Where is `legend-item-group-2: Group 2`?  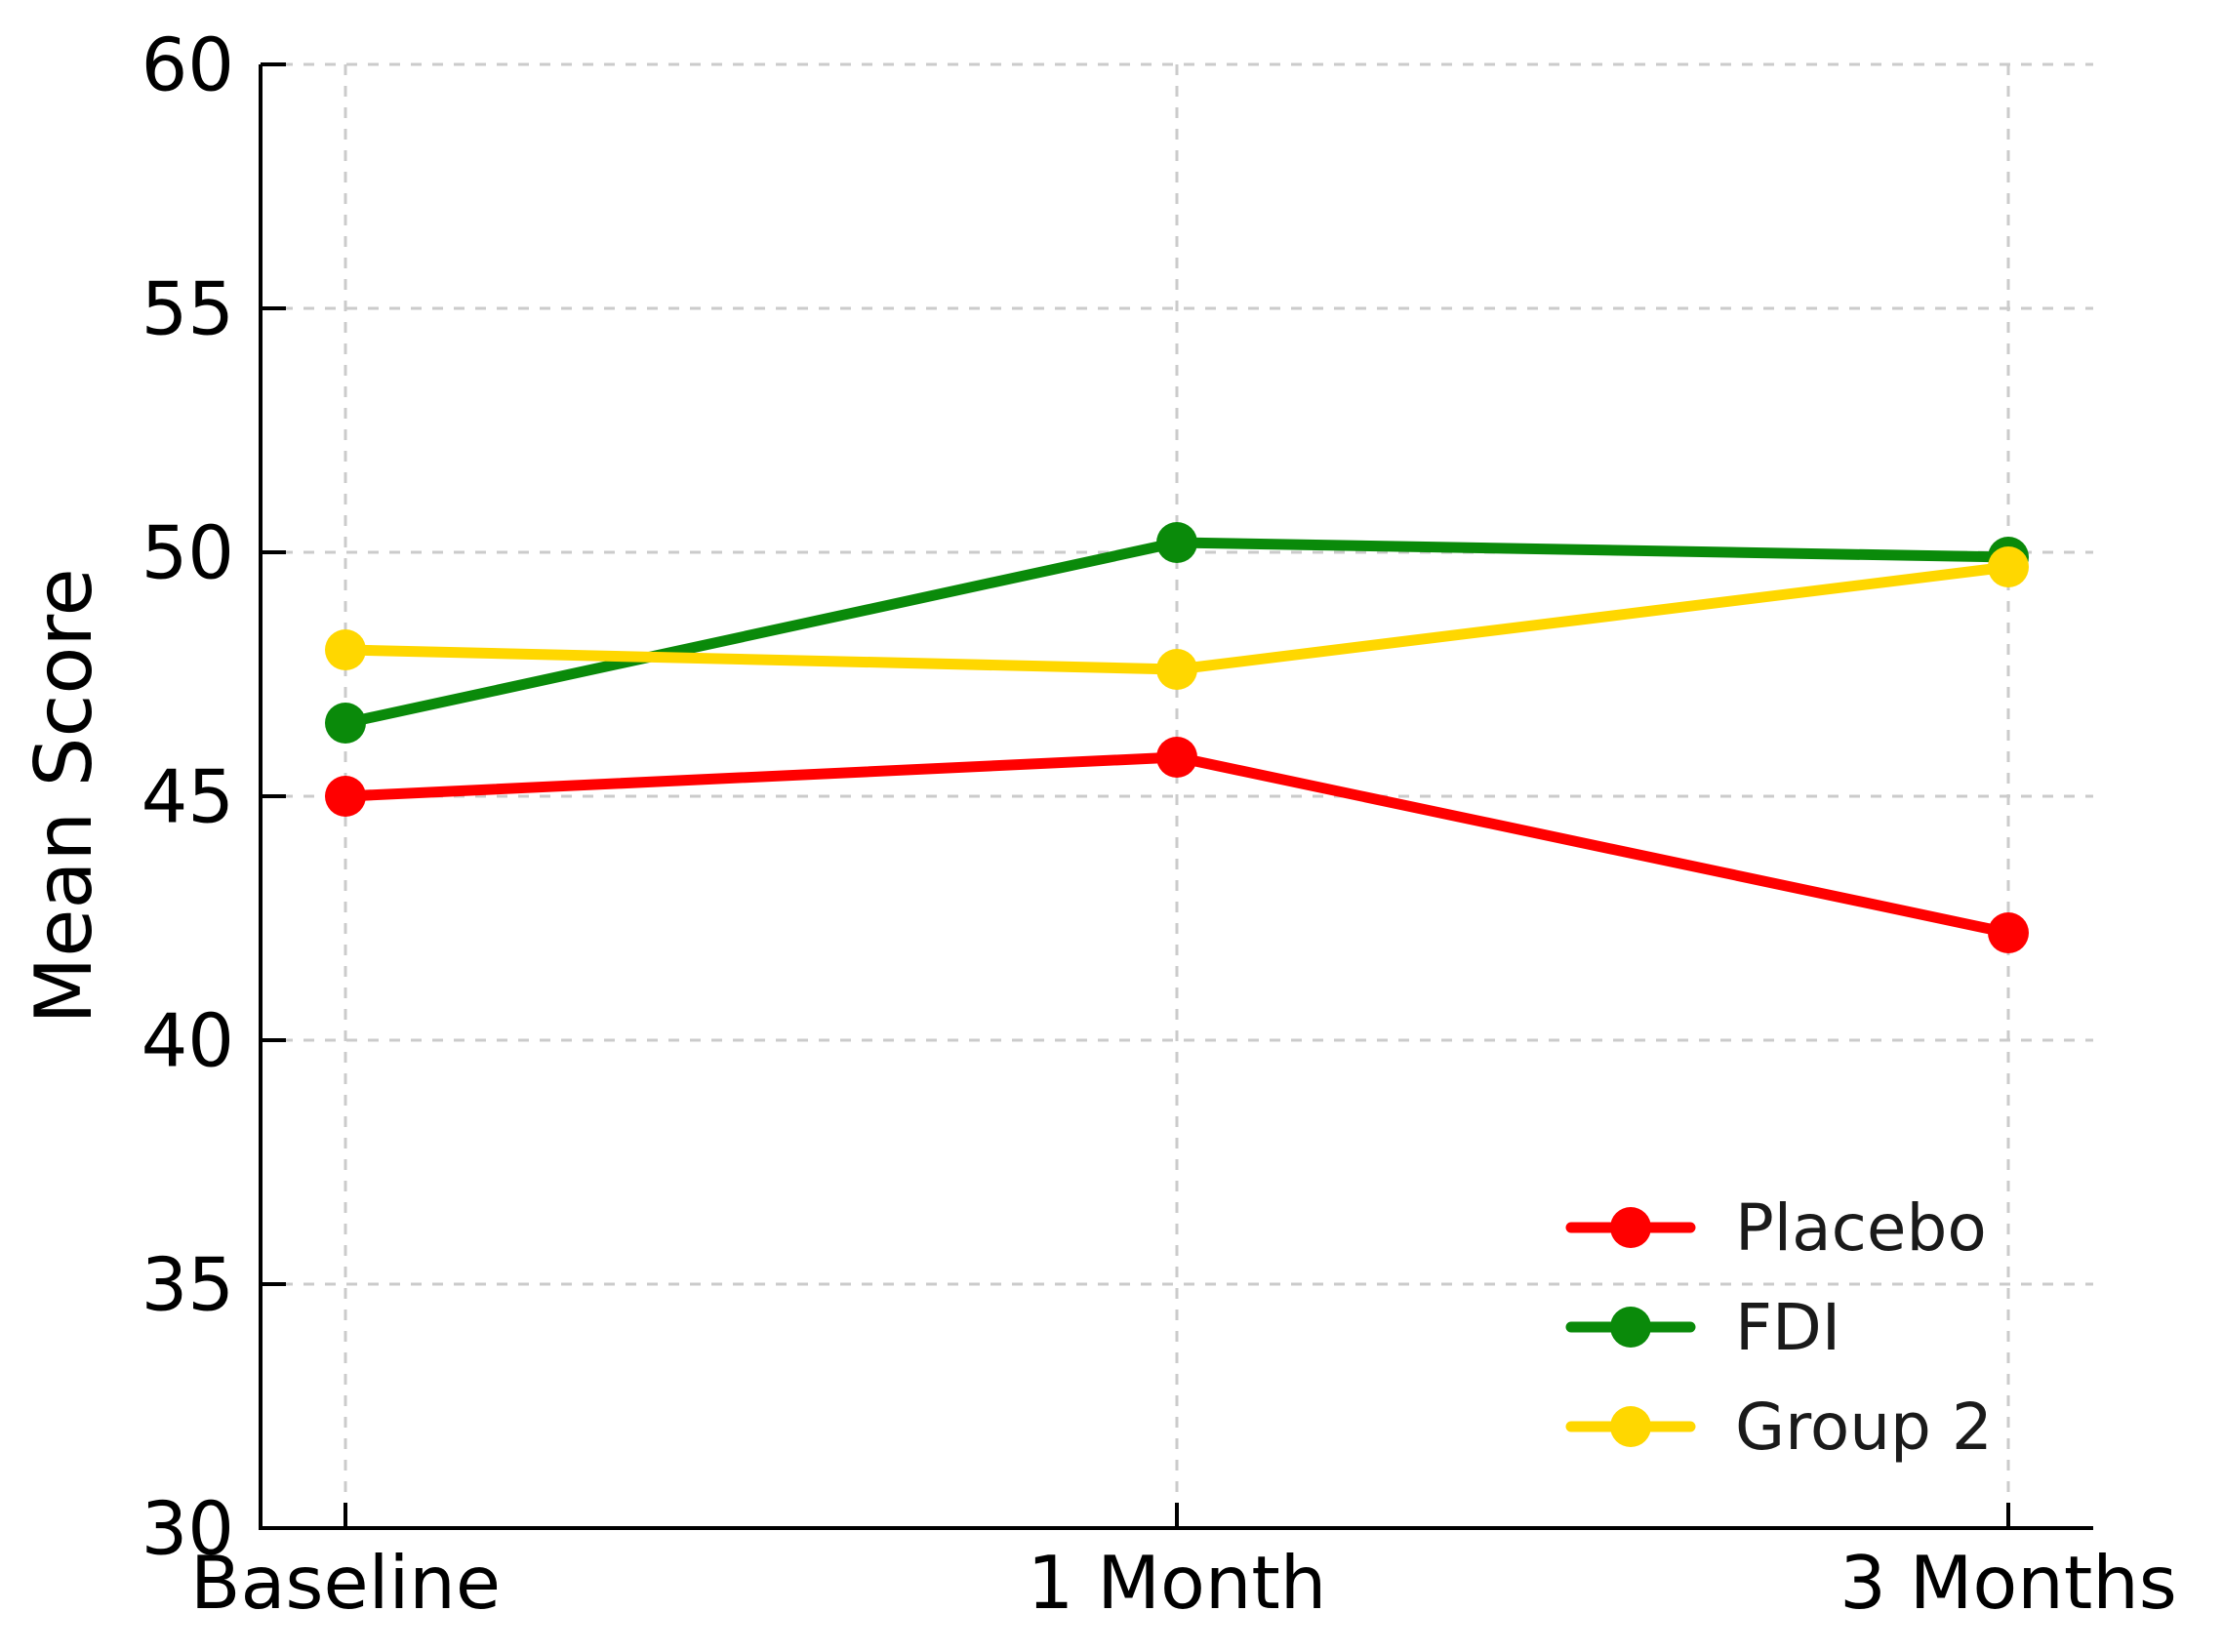
legend-item-group-2: Group 2 is located at coordinates (1779, 1427).